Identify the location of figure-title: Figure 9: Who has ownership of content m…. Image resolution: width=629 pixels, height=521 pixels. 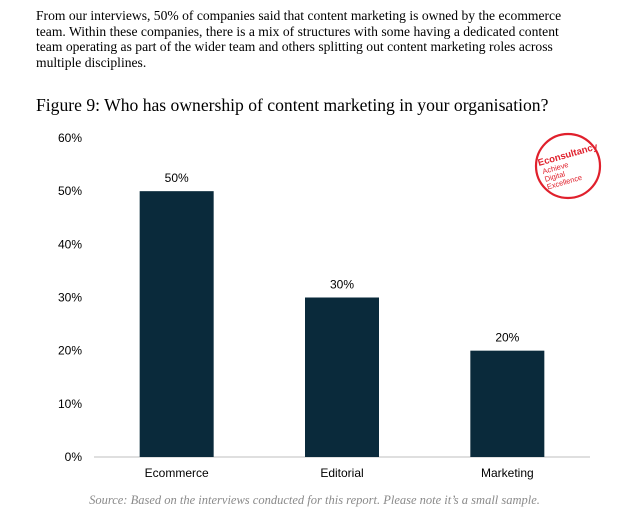
(292, 105).